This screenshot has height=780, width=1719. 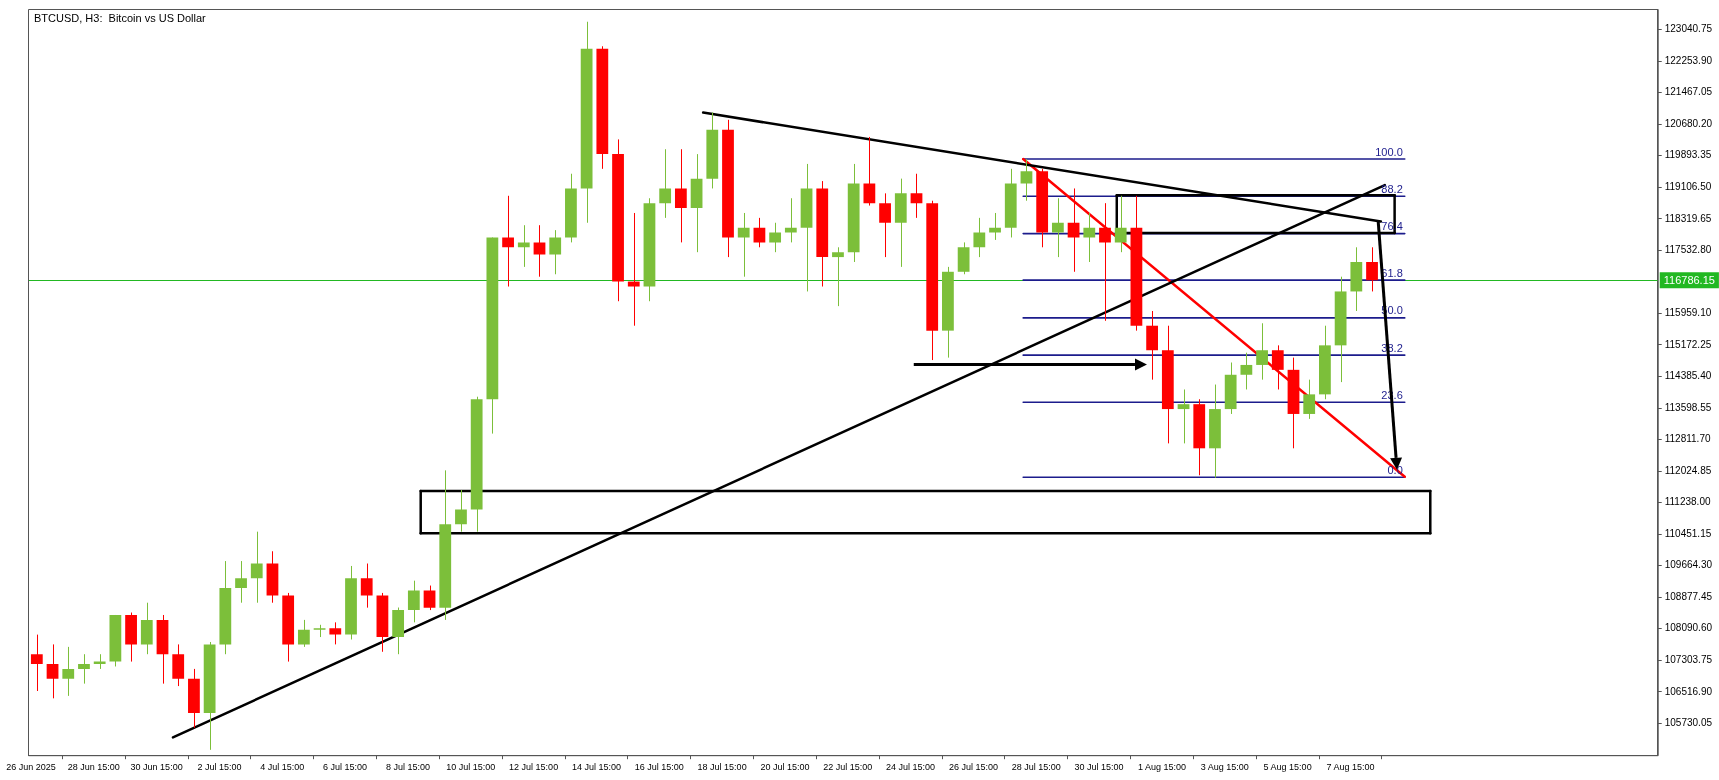 What do you see at coordinates (219, 767) in the screenshot?
I see `x-tick-label: 2 Jul 15:00` at bounding box center [219, 767].